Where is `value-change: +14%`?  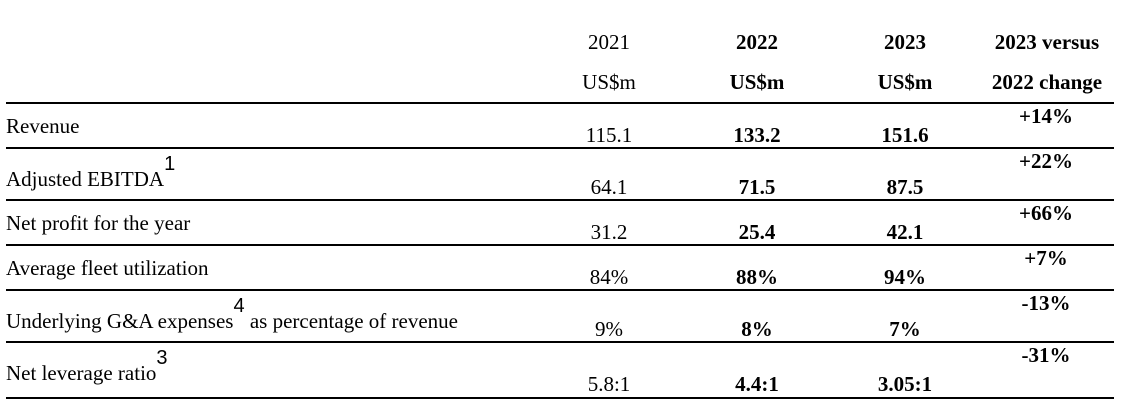
value-change: +14% is located at coordinates (1046, 116).